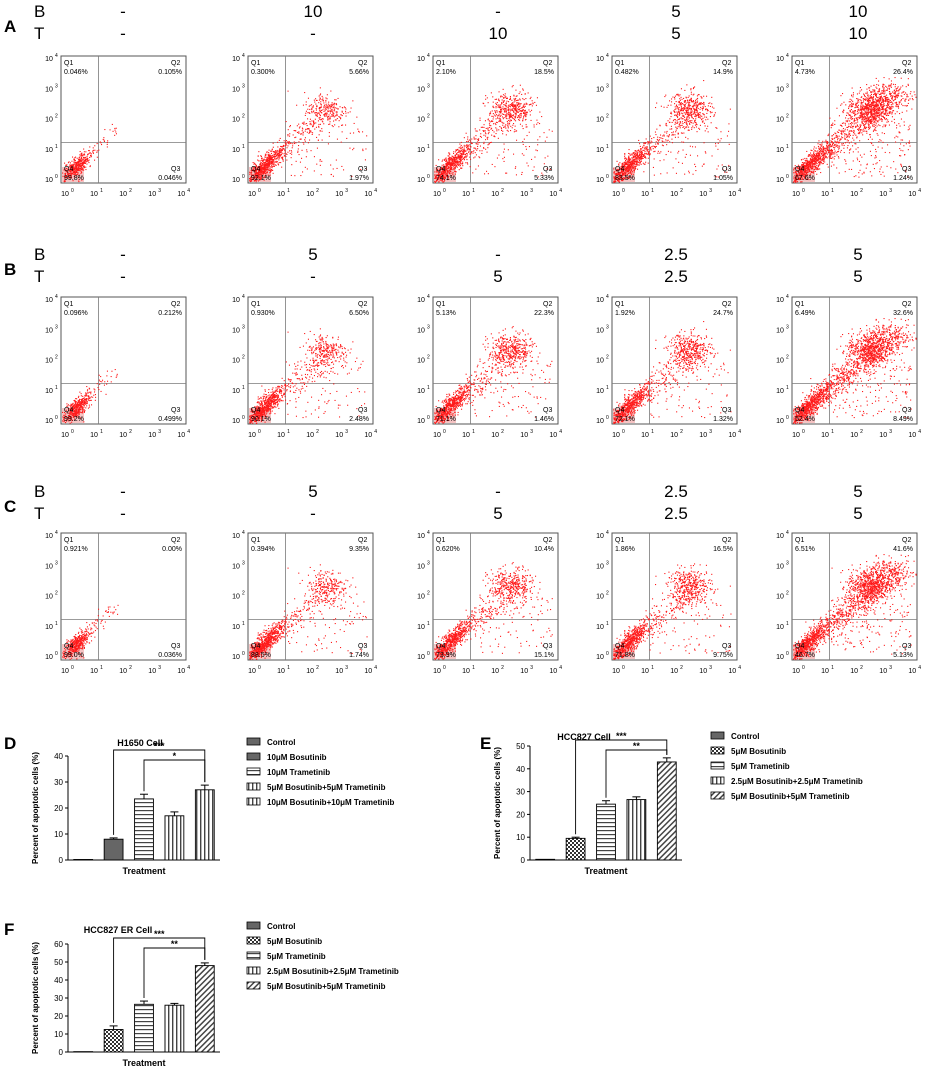 Image resolution: width=941 pixels, height=1069 pixels. What do you see at coordinates (74, 419) in the screenshot?
I see `q4-value: 99.2%` at bounding box center [74, 419].